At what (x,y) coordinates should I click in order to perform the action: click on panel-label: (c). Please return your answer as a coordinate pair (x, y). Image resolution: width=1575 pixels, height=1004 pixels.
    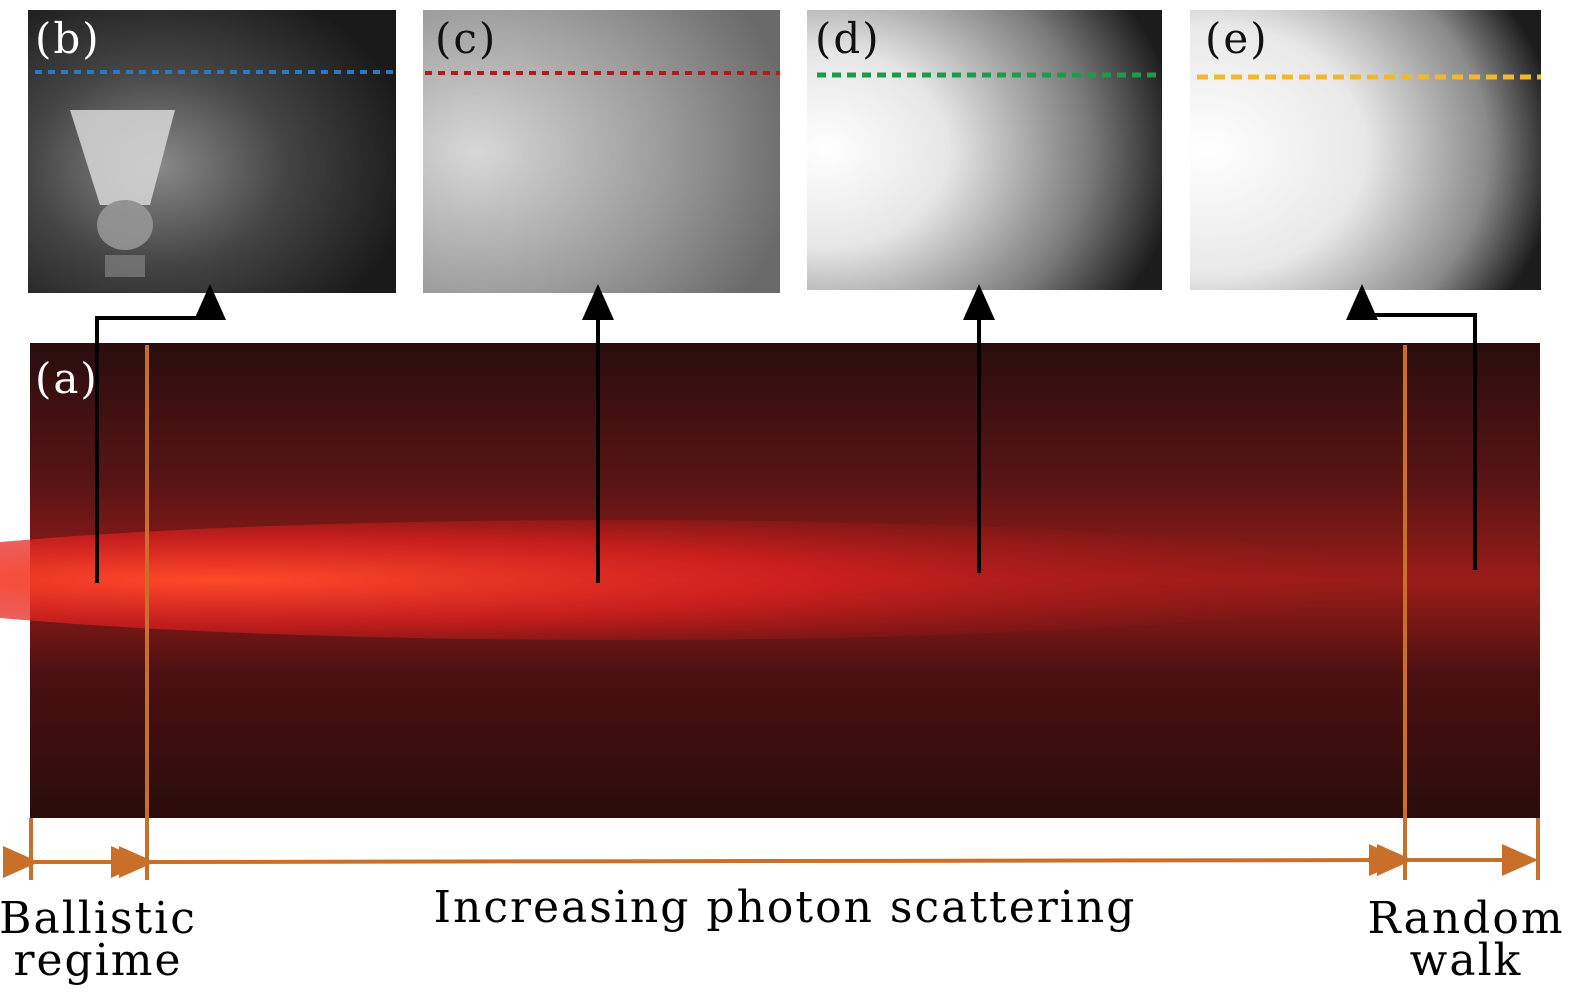
    Looking at the image, I should click on (466, 38).